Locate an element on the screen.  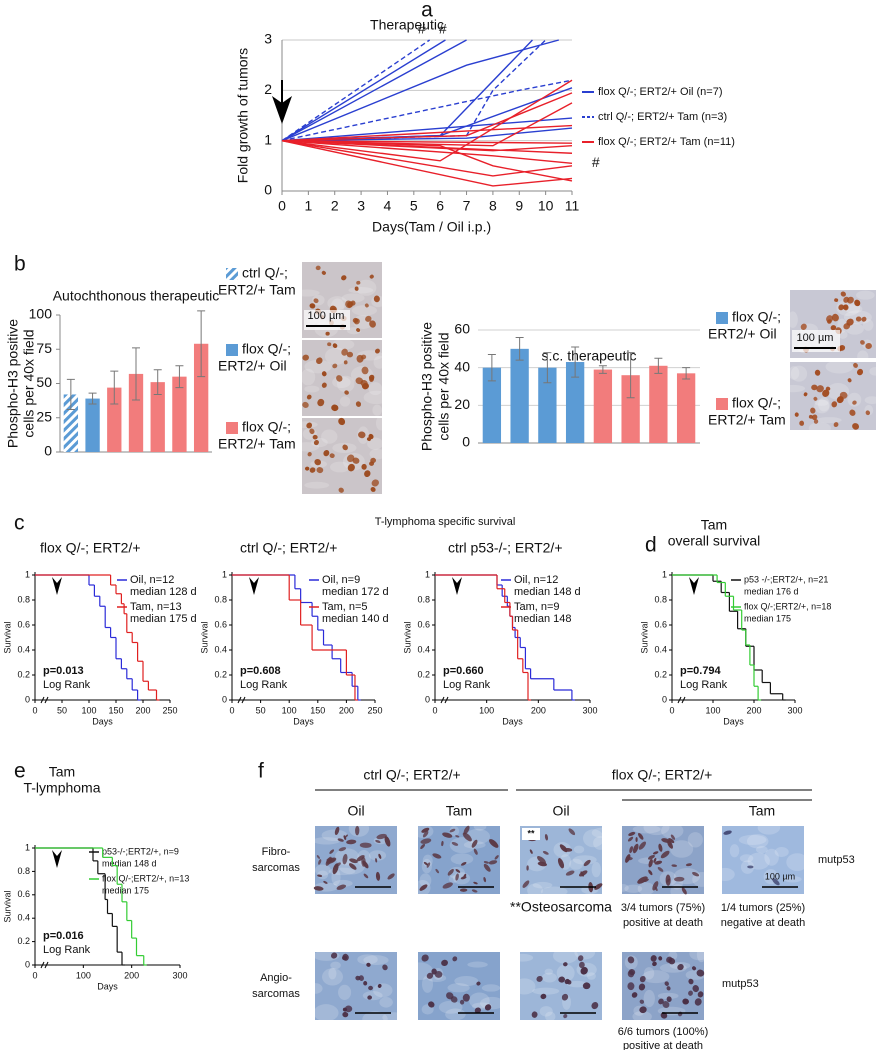
y-tick-label: 50 is located at coordinates (44, 382).